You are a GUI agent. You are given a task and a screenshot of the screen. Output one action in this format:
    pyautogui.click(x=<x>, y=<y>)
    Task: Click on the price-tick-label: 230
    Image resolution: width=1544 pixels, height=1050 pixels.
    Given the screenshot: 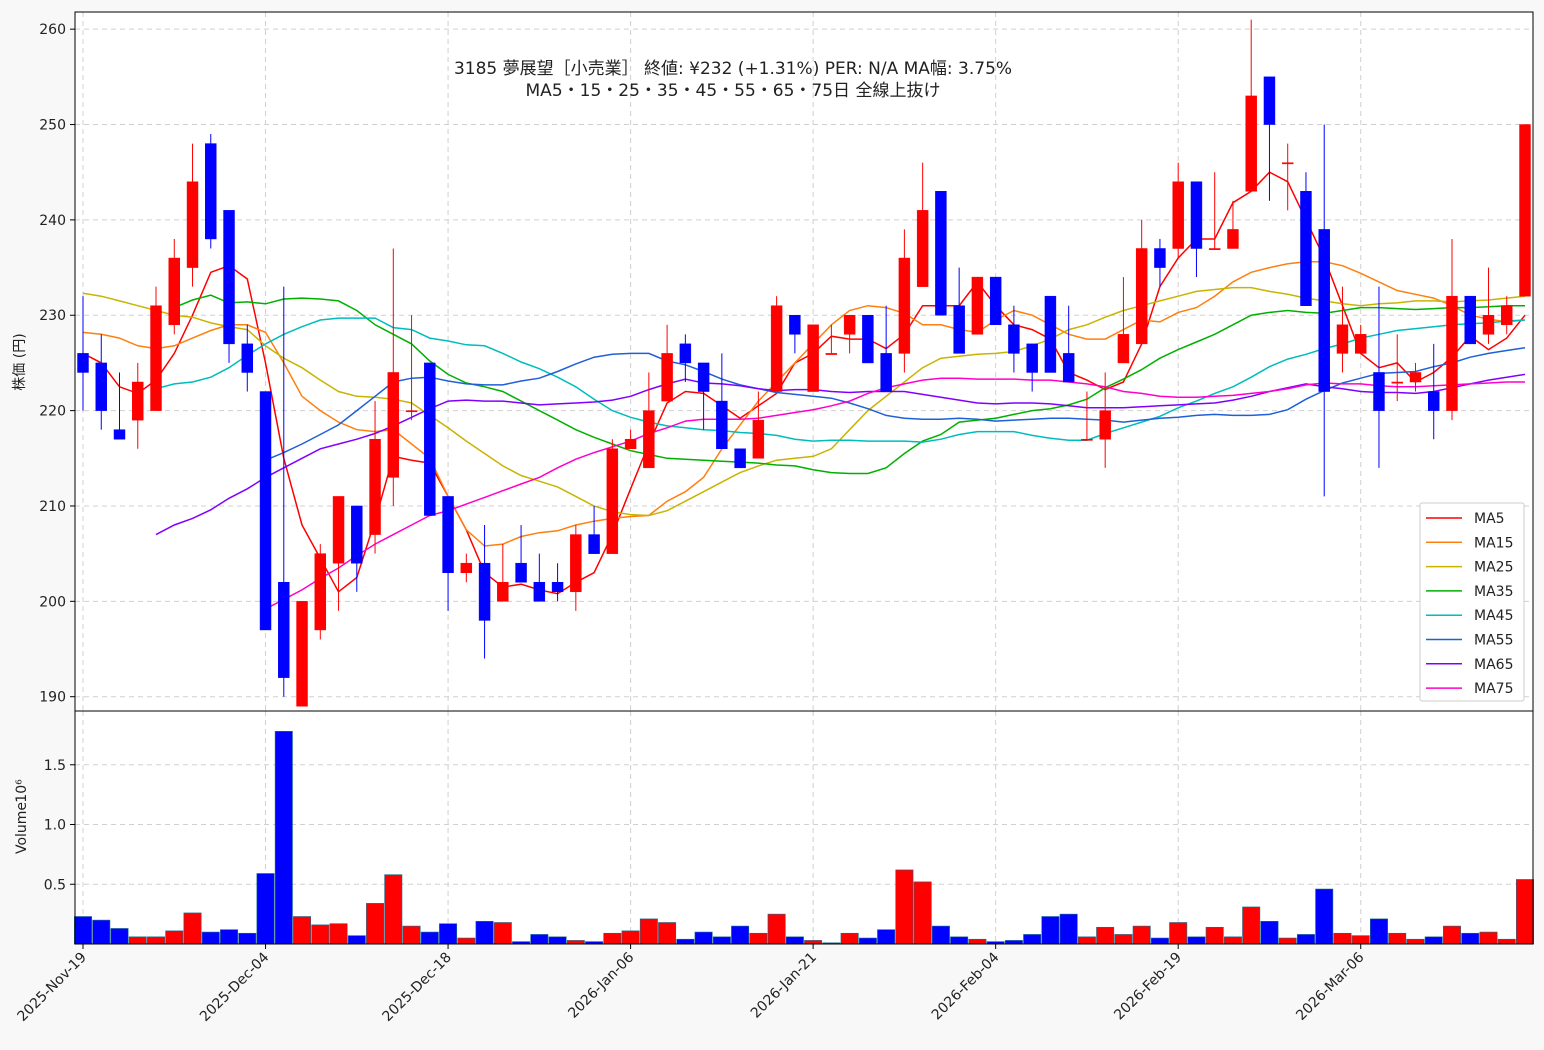 What is the action you would take?
    pyautogui.click(x=52, y=316)
    